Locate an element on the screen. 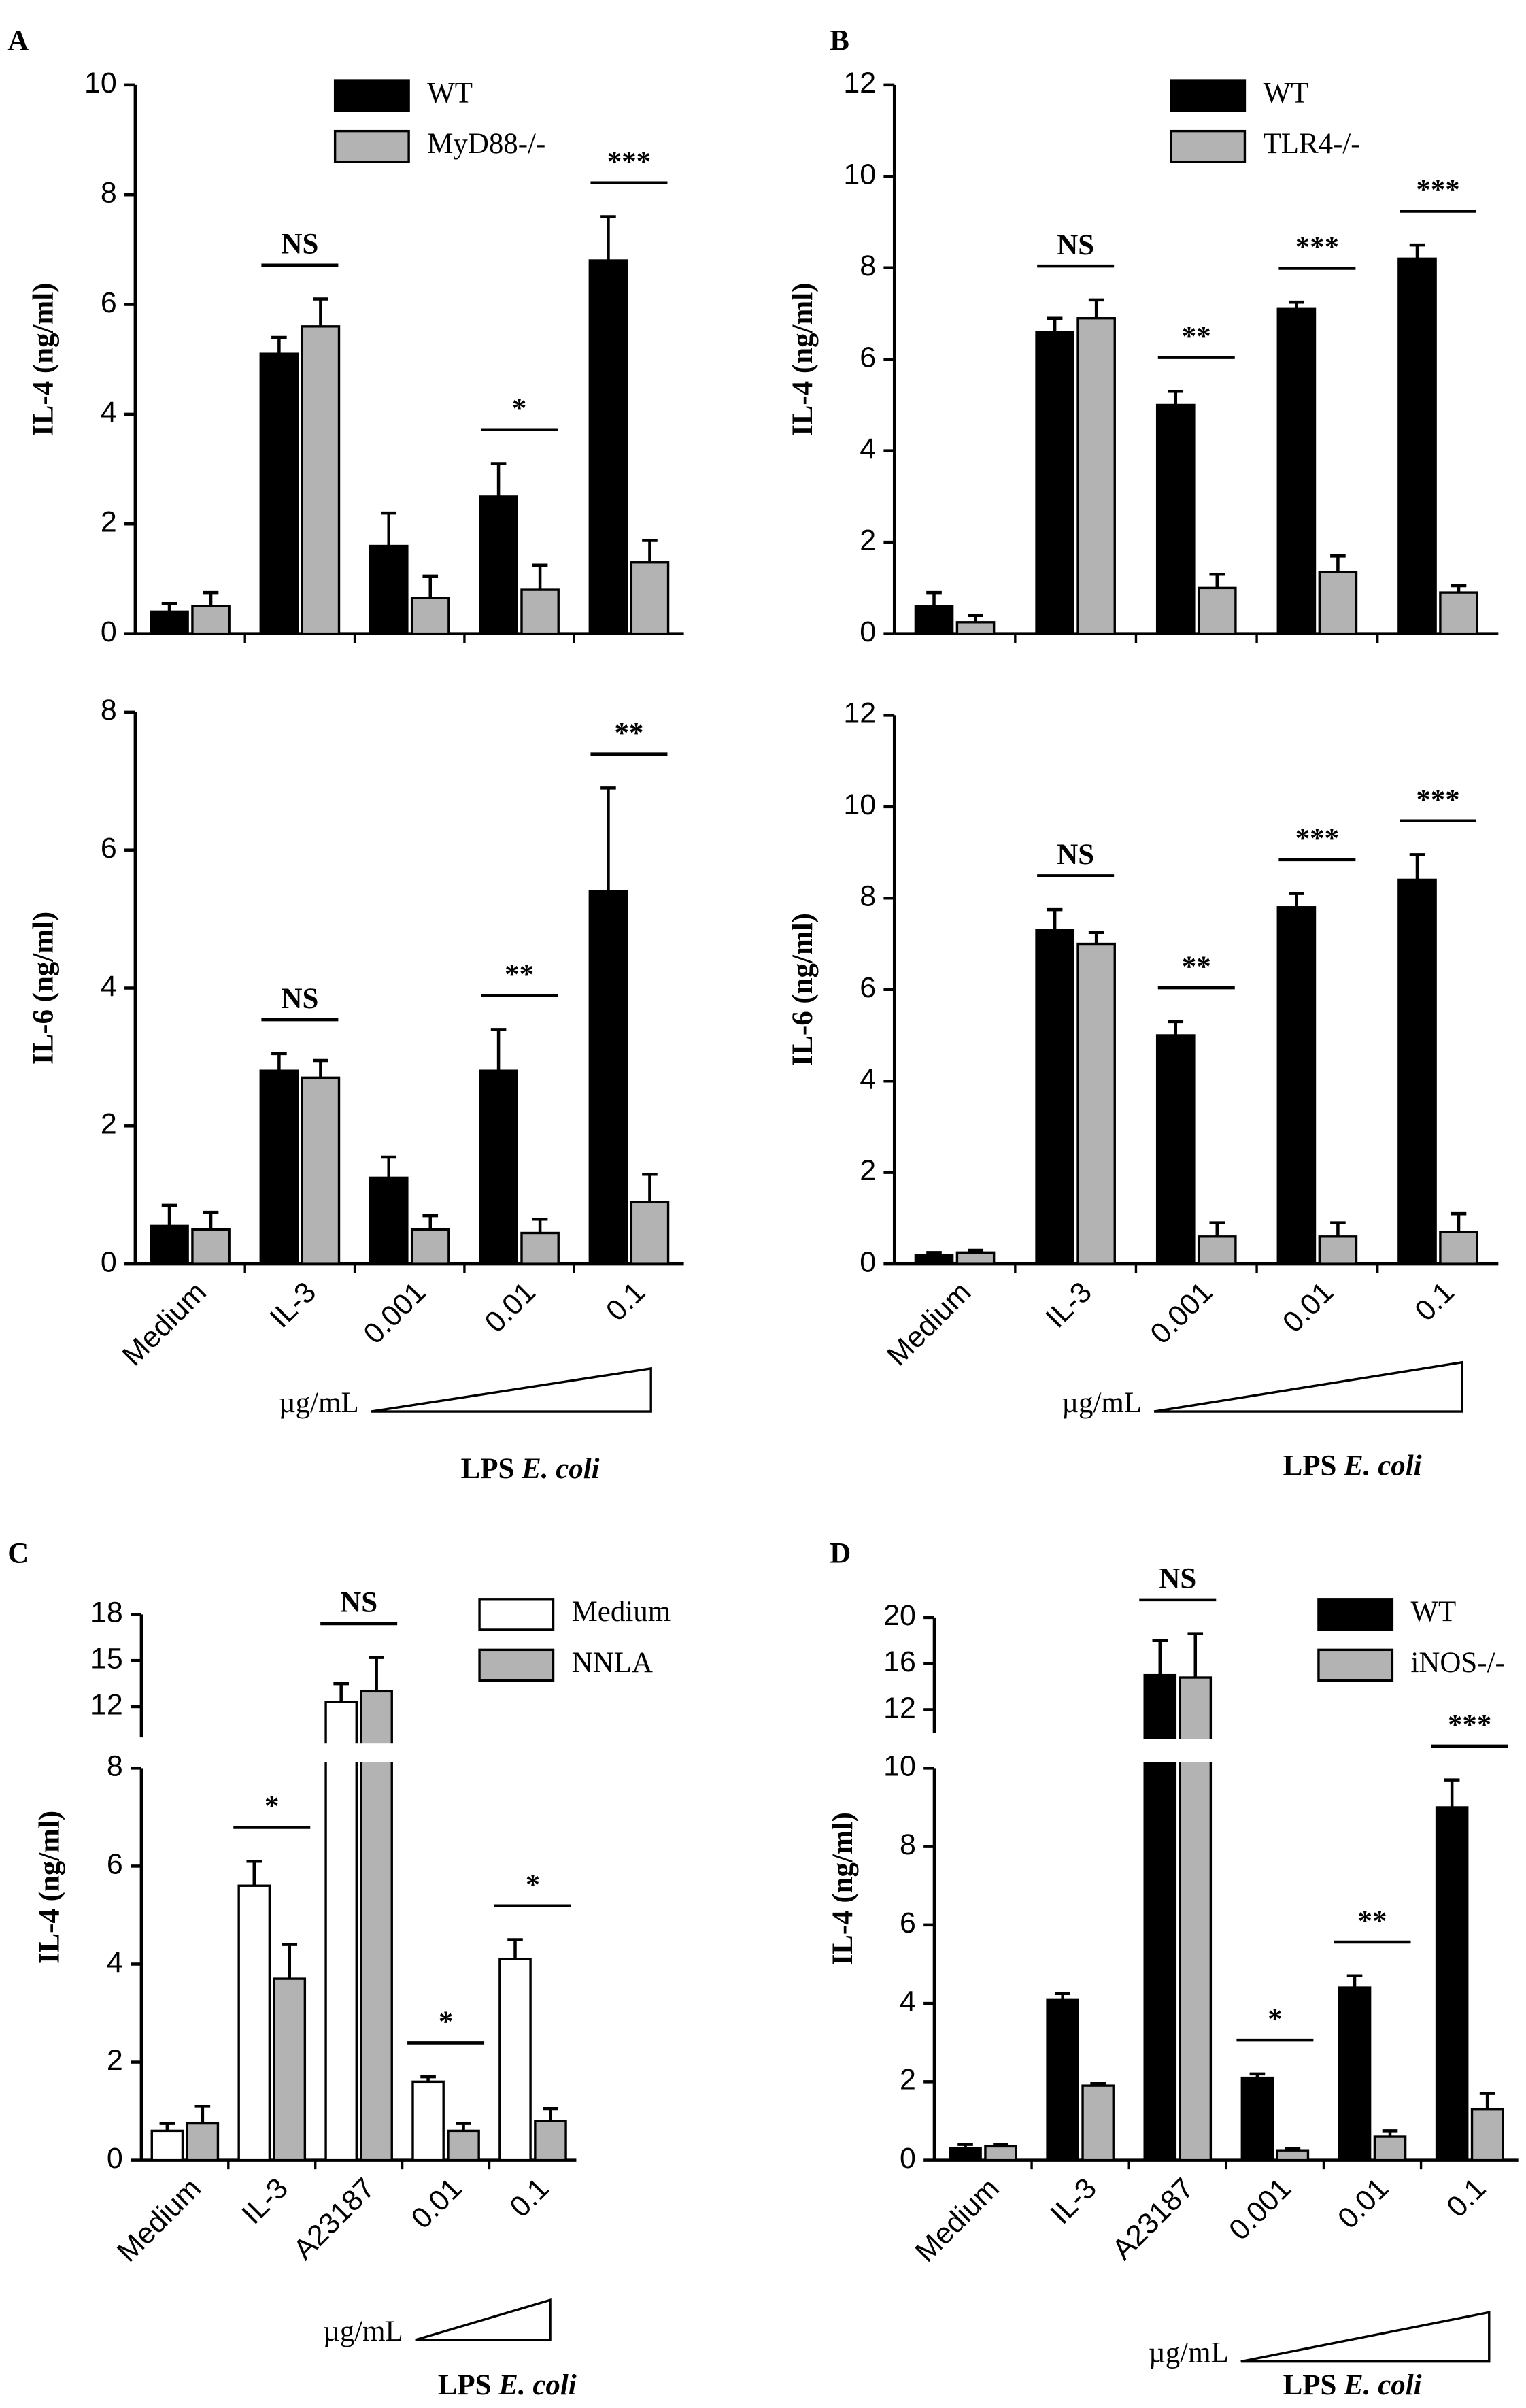 This screenshot has width=1526, height=2408. x-tick-label: A23187 is located at coordinates (334, 2219).